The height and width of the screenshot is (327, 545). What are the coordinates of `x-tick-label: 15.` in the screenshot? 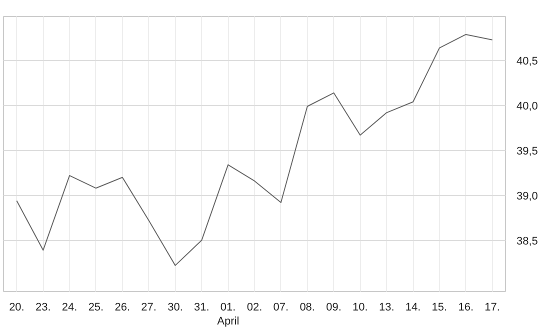 It's located at (440, 308).